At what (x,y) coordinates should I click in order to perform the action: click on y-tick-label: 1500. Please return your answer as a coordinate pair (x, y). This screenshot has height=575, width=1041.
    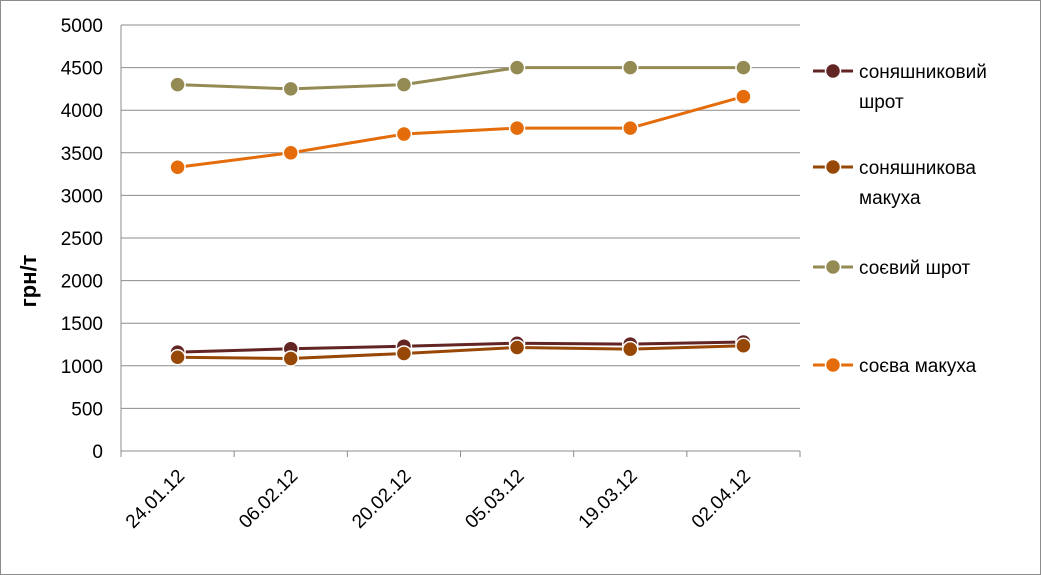
    Looking at the image, I should click on (82, 324).